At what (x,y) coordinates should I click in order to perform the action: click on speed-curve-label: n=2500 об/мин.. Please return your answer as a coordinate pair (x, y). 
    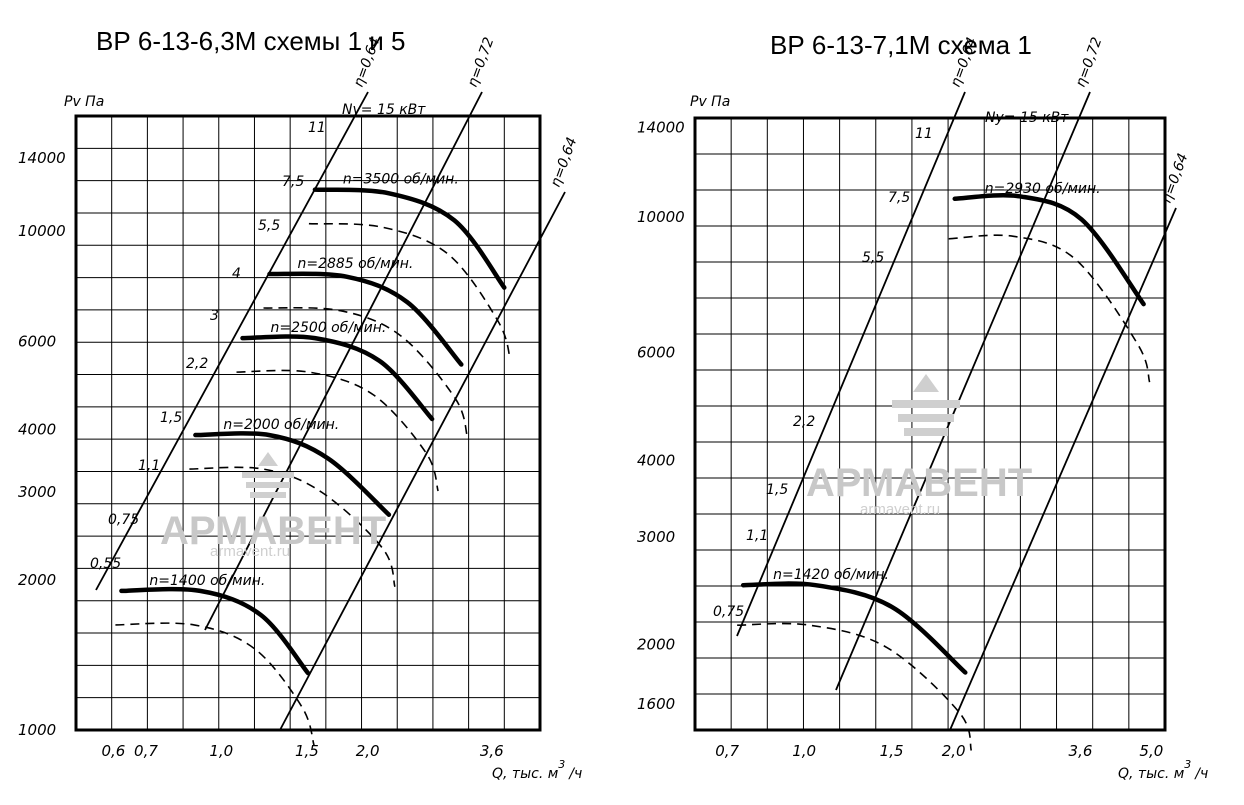
    Looking at the image, I should click on (329, 328).